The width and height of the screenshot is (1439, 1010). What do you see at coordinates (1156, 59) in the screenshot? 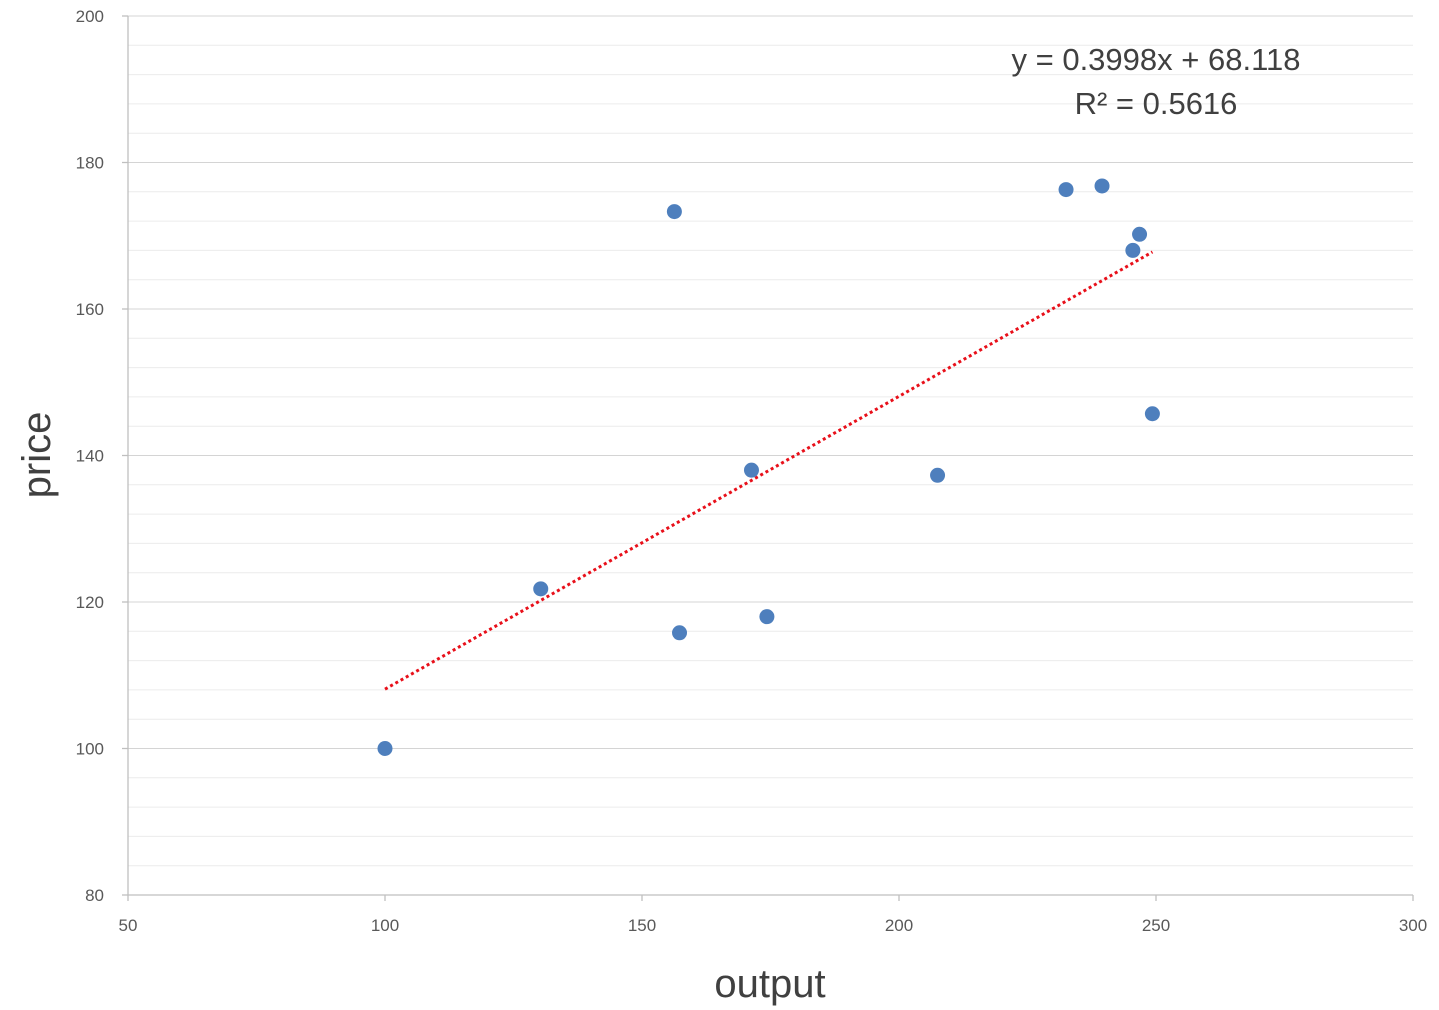
I see `trendline-equation-label: y = 0.3998x + 68.118` at bounding box center [1156, 59].